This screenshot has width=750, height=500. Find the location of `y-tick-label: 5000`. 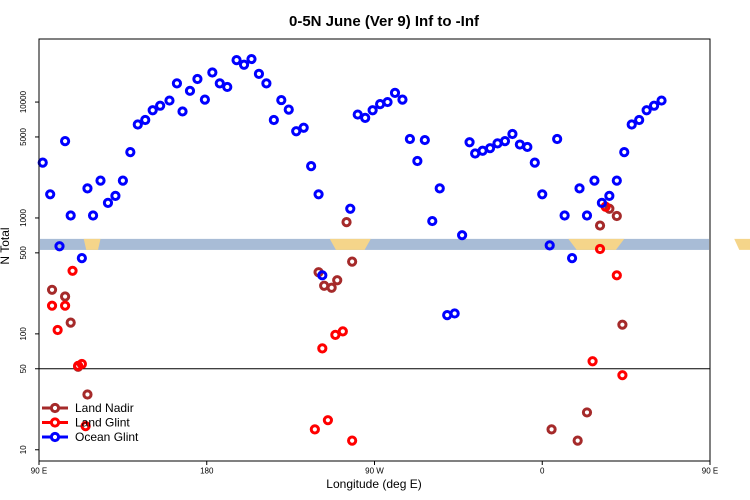

y-tick-label: 5000 is located at coordinates (23, 137).